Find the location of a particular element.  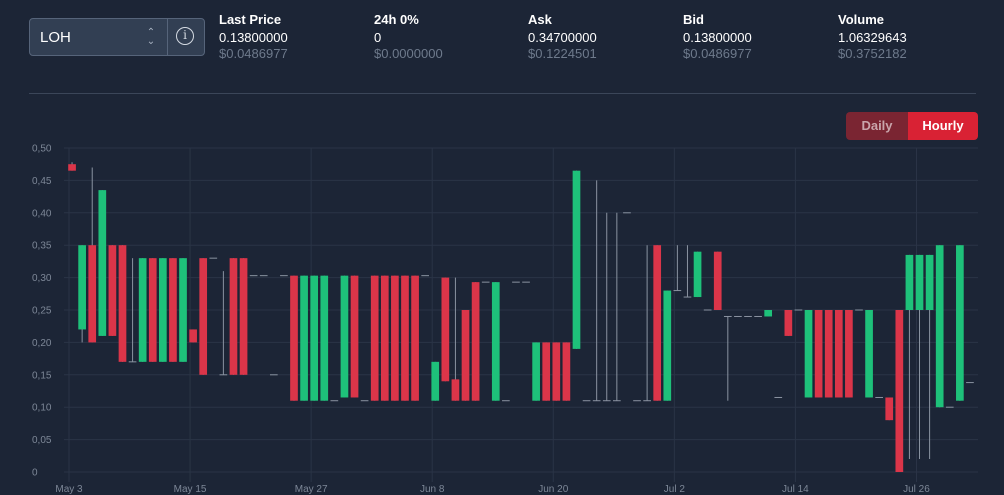

stat-last-price: Last Price 0.13800000 $0.0486977 is located at coordinates (253, 37).